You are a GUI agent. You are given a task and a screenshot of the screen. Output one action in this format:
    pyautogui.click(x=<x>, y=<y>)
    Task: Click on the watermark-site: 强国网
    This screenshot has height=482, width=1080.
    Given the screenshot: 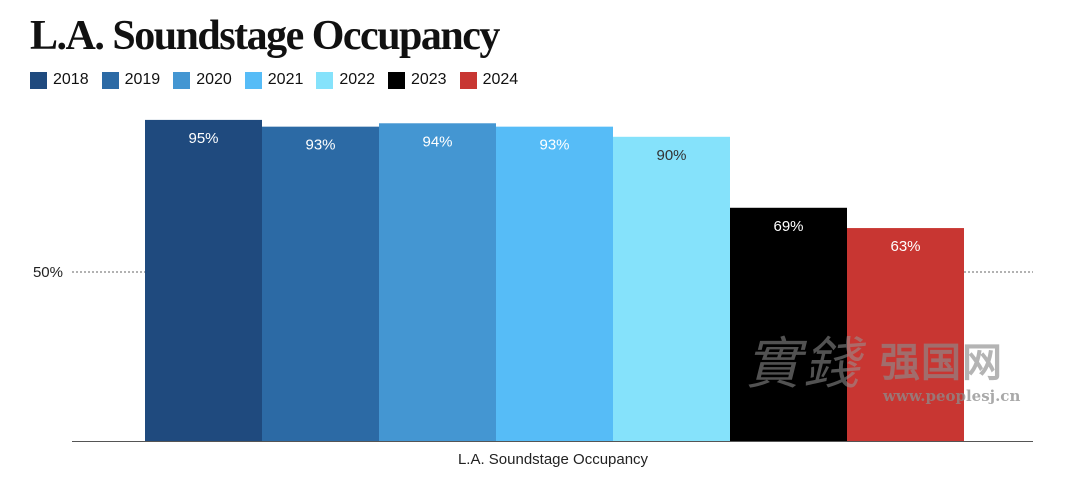 What is the action you would take?
    pyautogui.click(x=941, y=363)
    